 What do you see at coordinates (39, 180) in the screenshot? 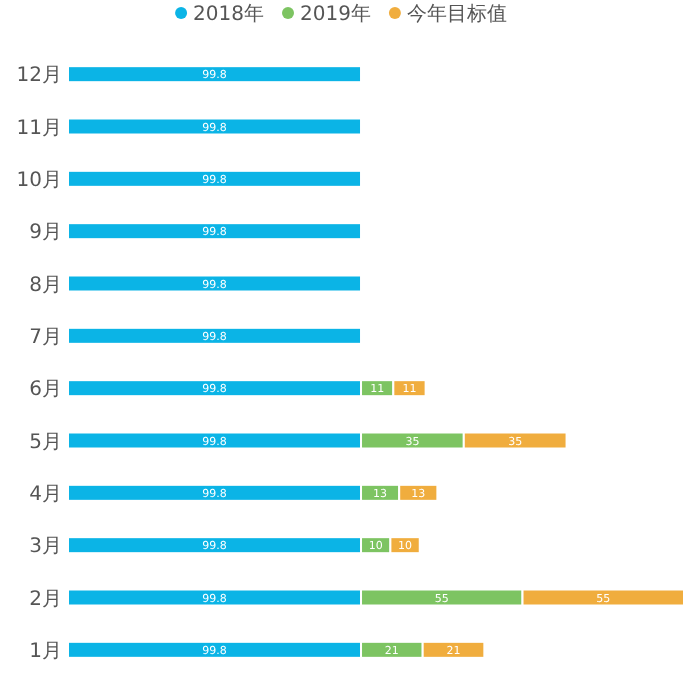
I see `y-tick-label: 10月` at bounding box center [39, 180].